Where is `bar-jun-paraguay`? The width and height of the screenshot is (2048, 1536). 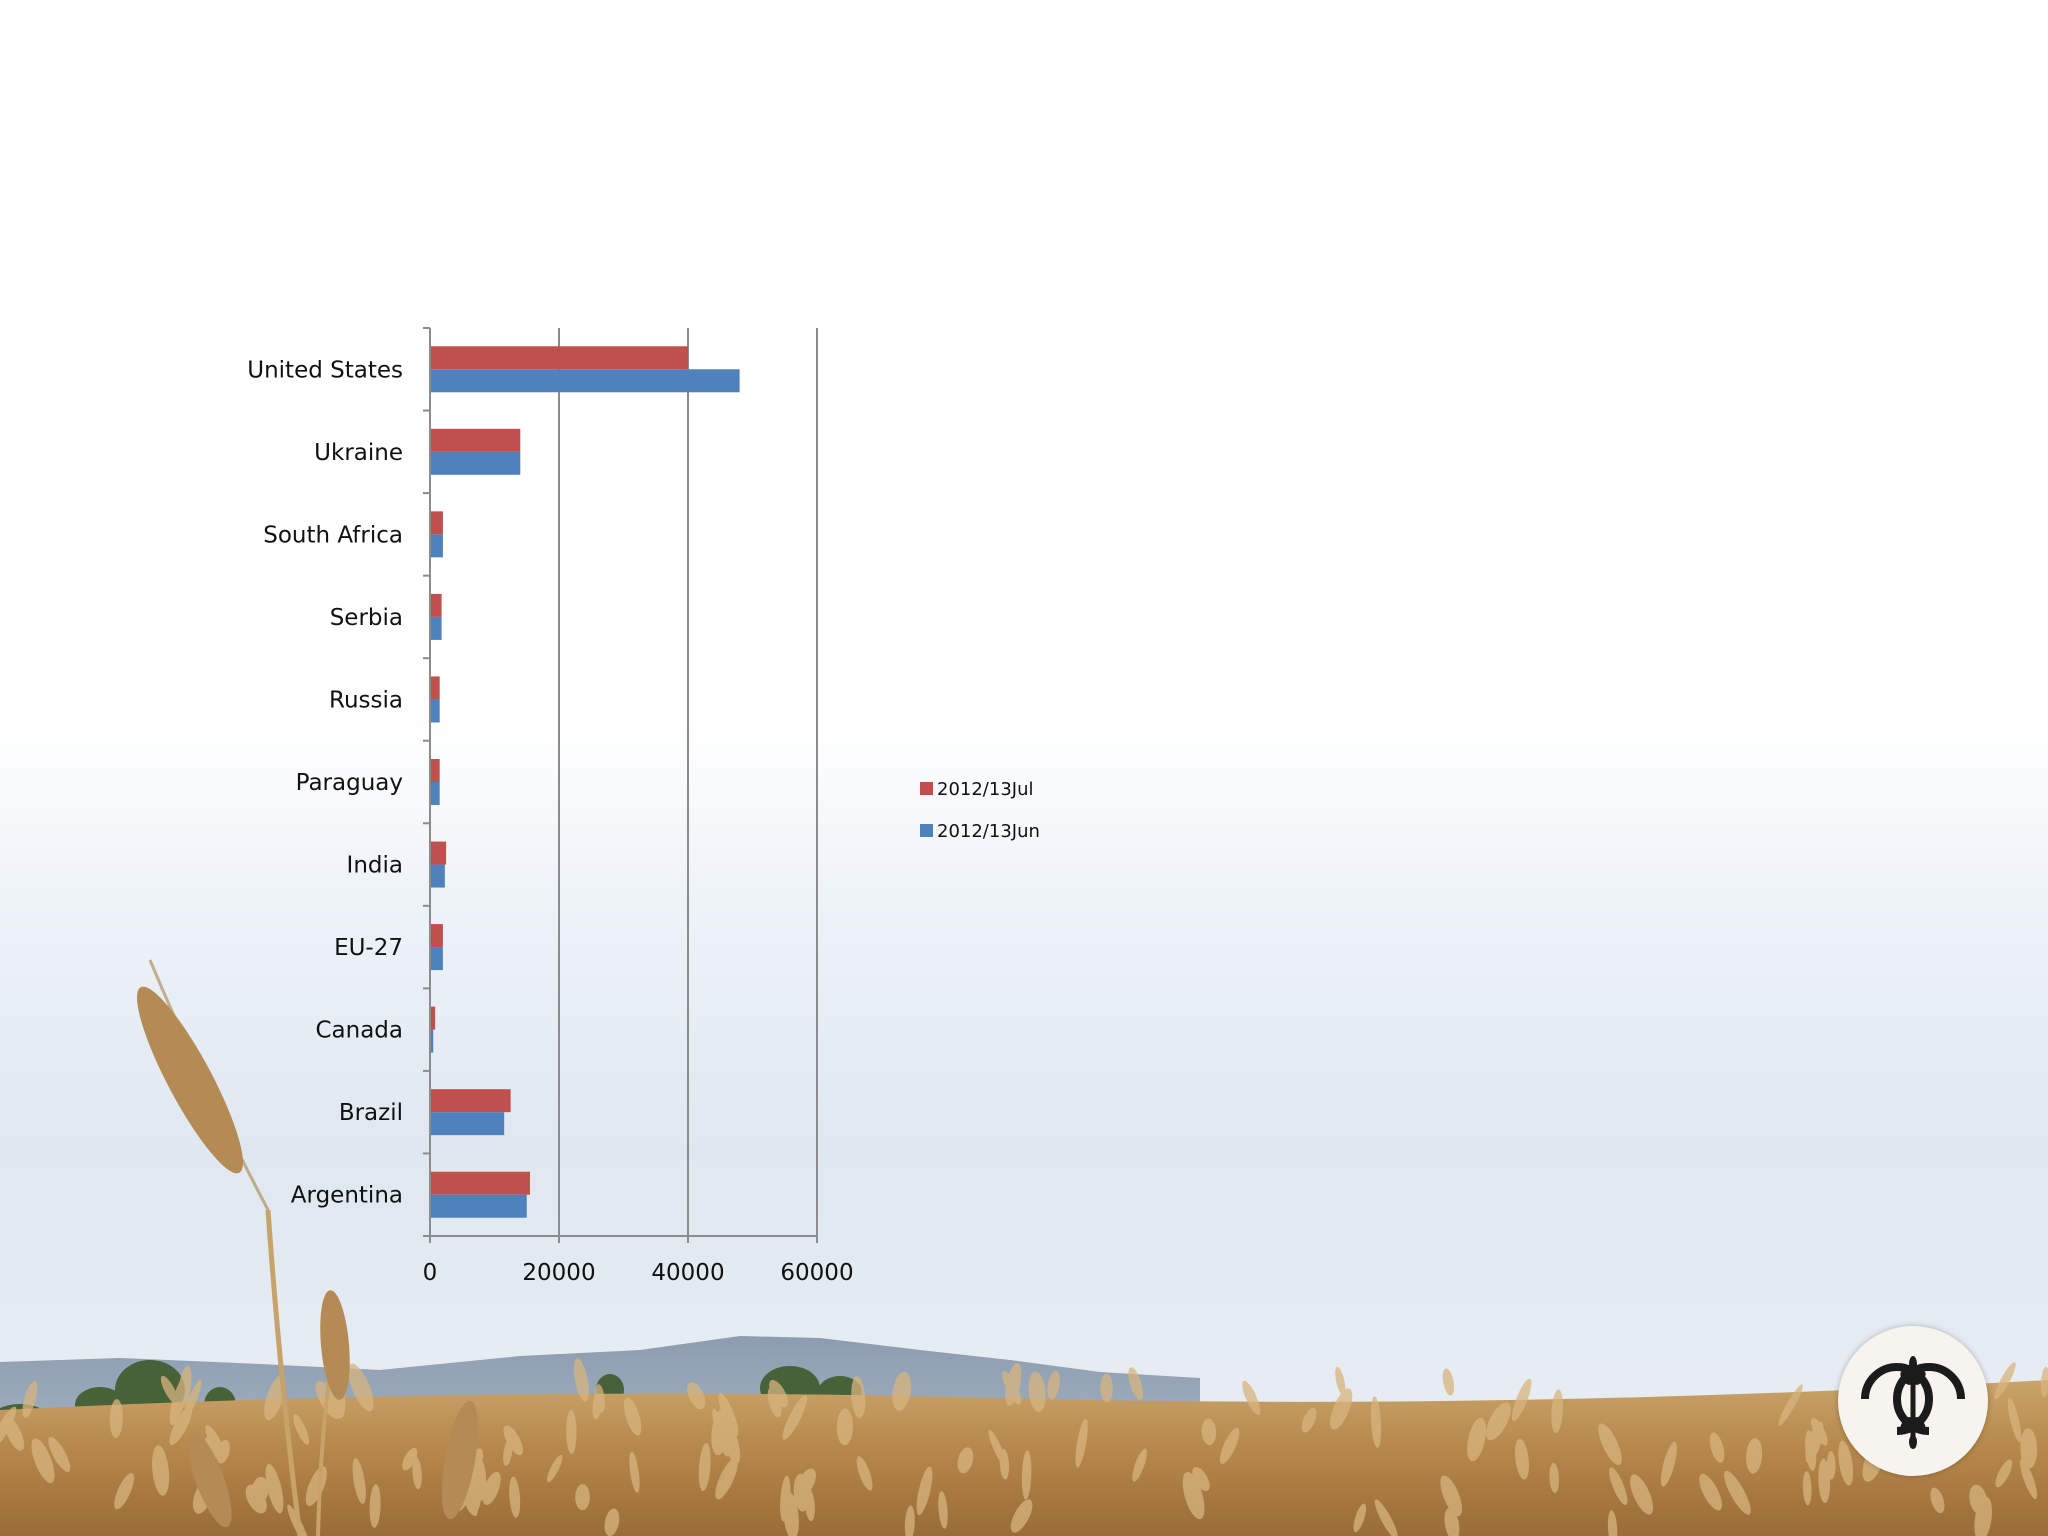 bar-jun-paraguay is located at coordinates (435, 793).